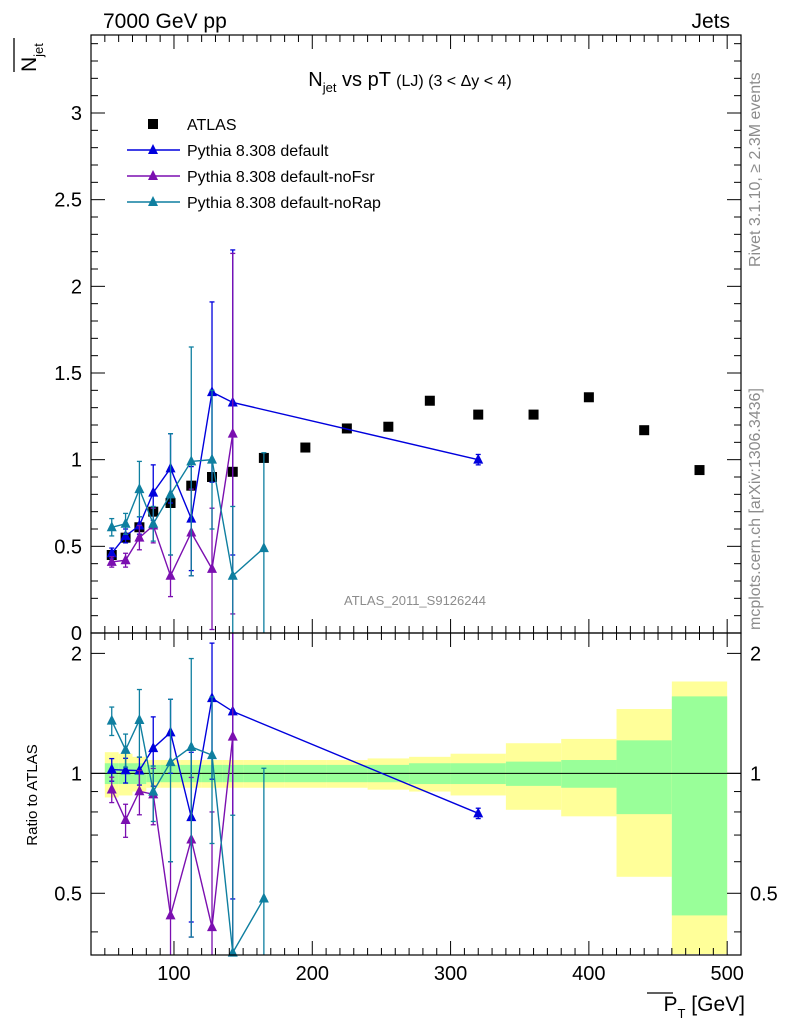  I want to click on y-axis-label: Njet, so click(29, 55).